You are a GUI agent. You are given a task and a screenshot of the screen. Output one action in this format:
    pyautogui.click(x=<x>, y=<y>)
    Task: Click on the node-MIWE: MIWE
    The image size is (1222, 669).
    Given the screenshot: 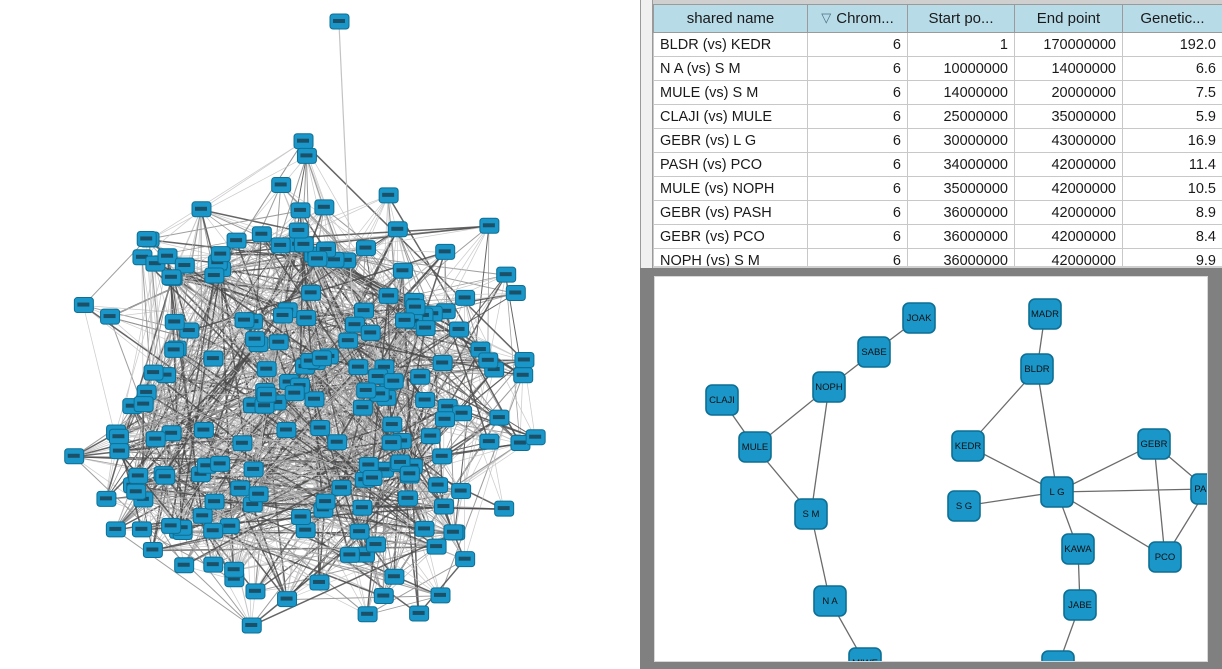 What is the action you would take?
    pyautogui.click(x=865, y=654)
    